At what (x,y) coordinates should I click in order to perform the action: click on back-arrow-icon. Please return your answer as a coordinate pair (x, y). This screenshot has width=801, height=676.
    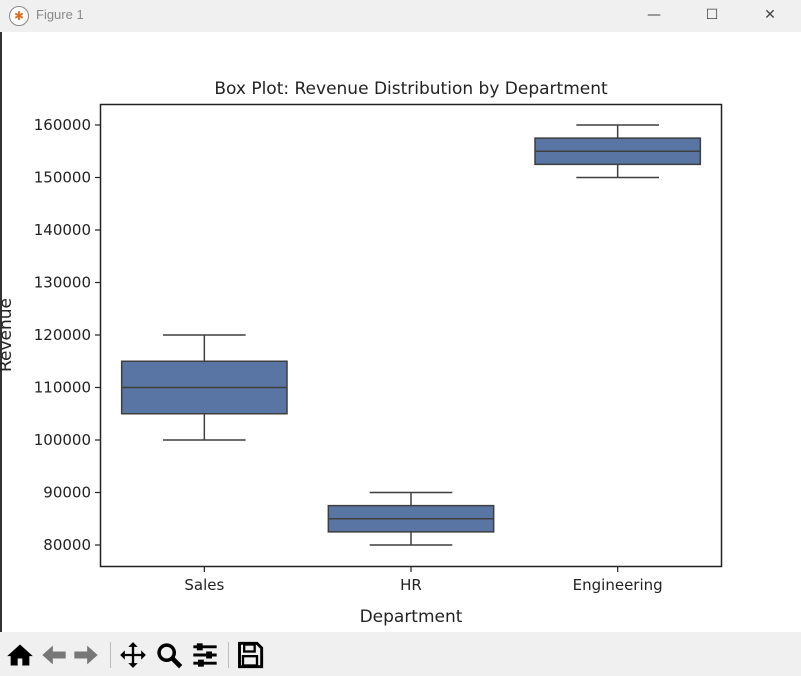
    Looking at the image, I should click on (54, 655).